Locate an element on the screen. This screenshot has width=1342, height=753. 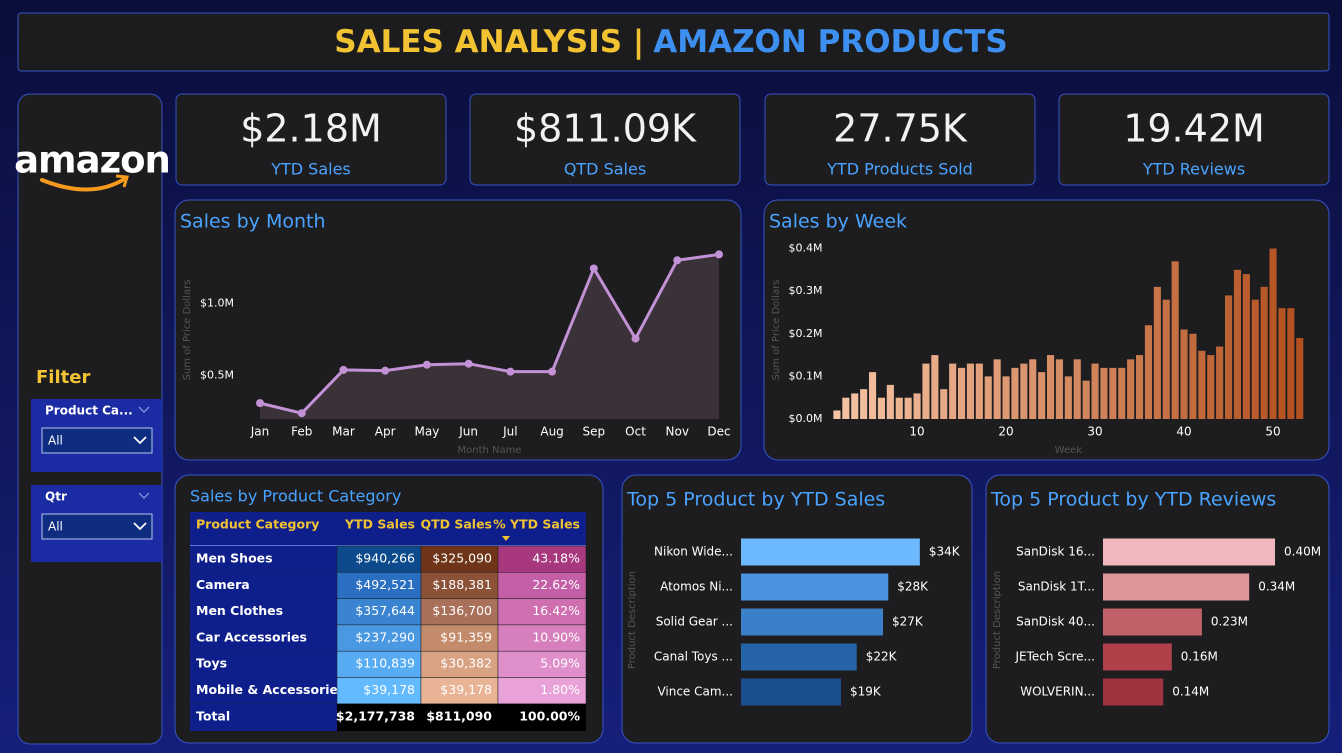
filter-chevron is located at coordinates (144, 409).